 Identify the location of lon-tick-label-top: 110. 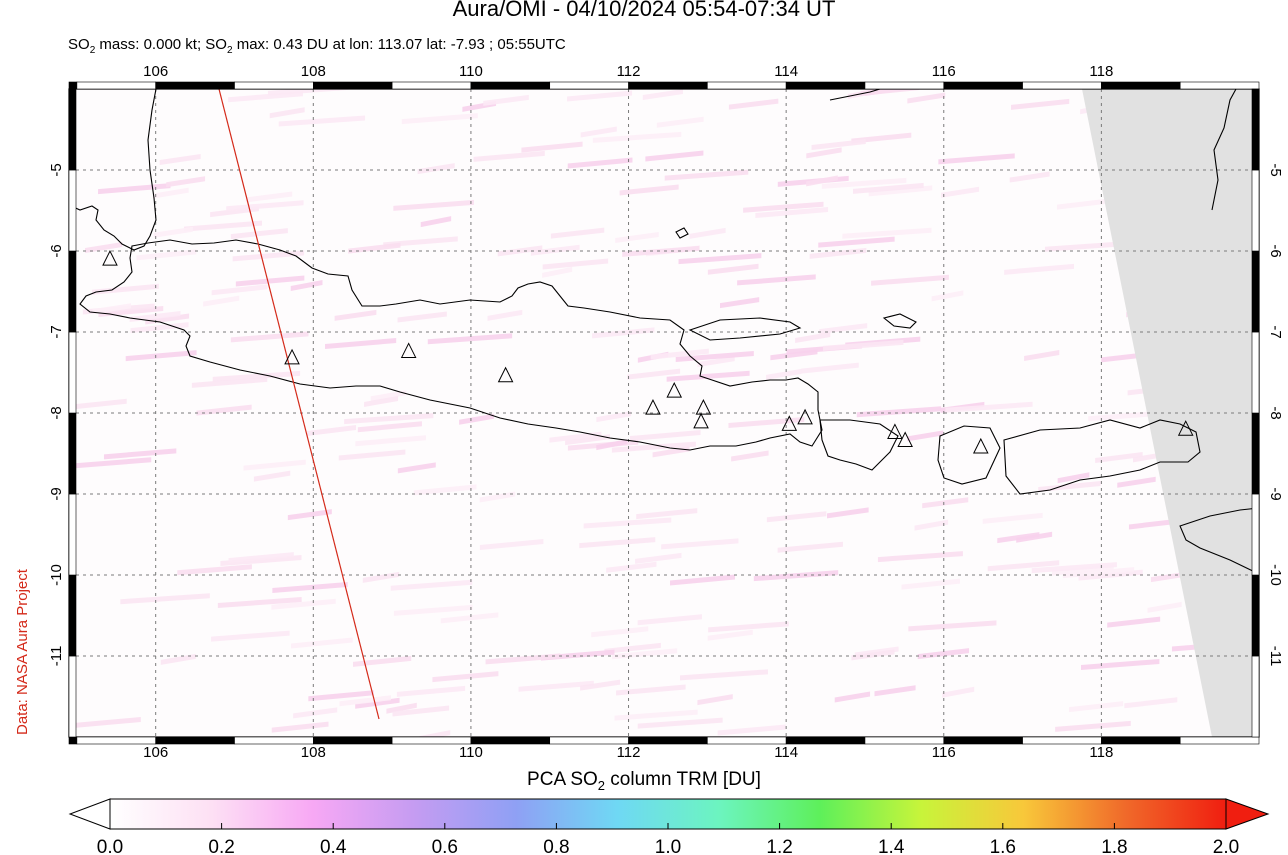
(471, 71).